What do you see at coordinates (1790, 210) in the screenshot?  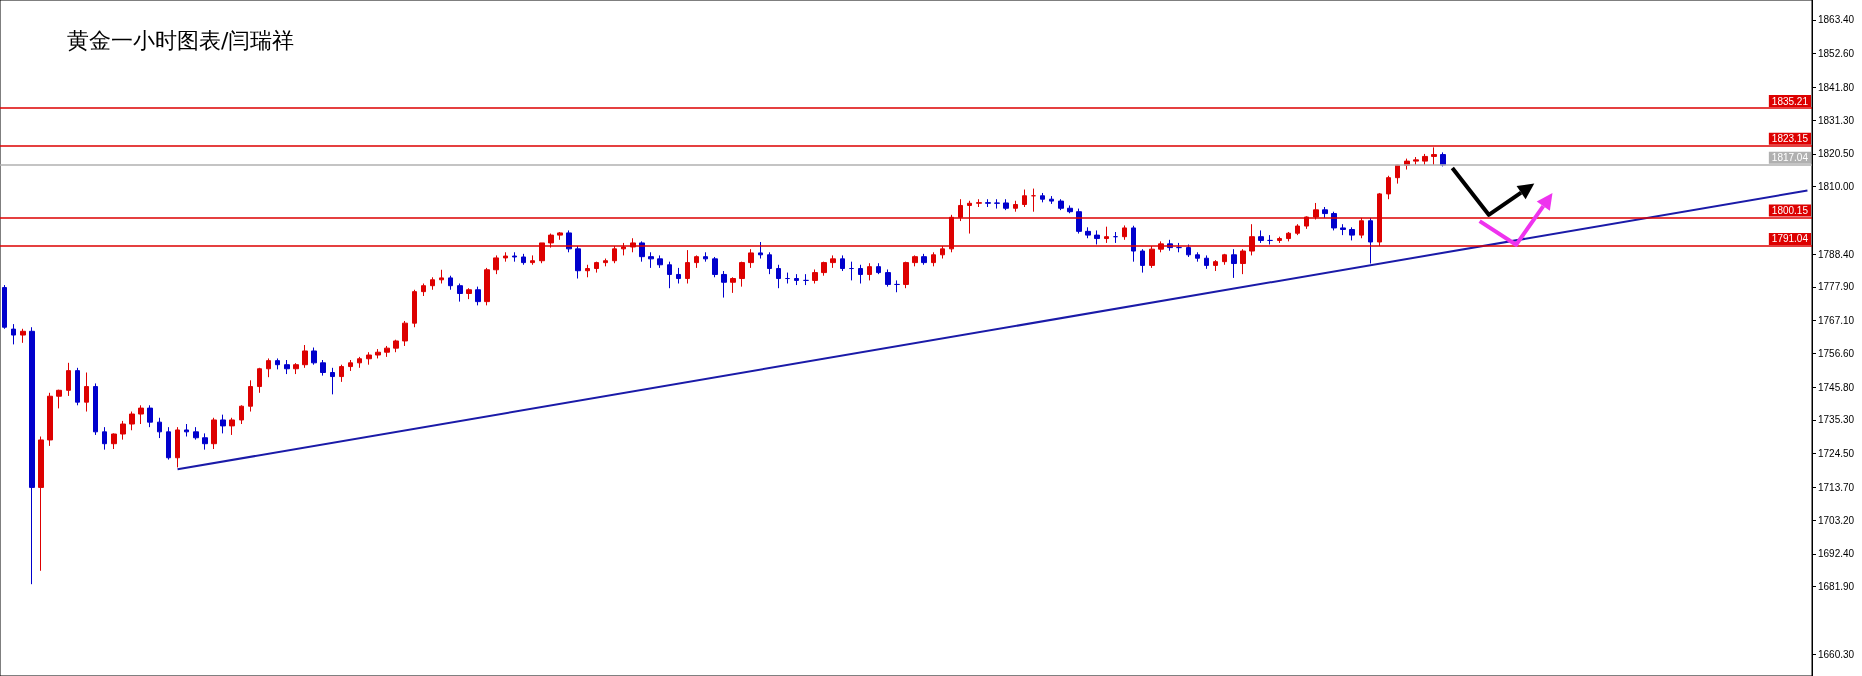 I see `ref-line-label: 1800.15` at bounding box center [1790, 210].